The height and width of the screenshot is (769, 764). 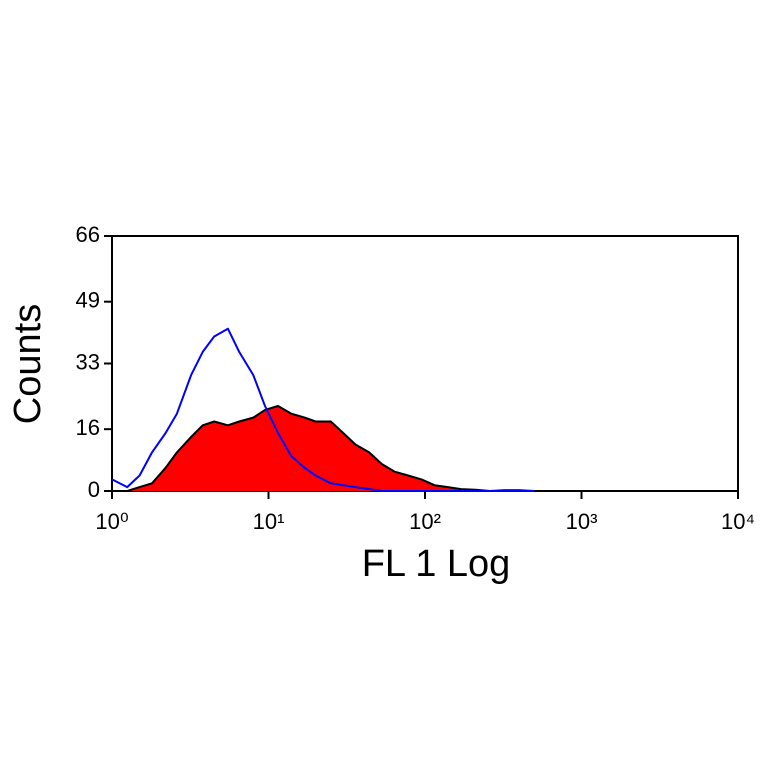 What do you see at coordinates (88, 234) in the screenshot?
I see `y-tick-label: 66` at bounding box center [88, 234].